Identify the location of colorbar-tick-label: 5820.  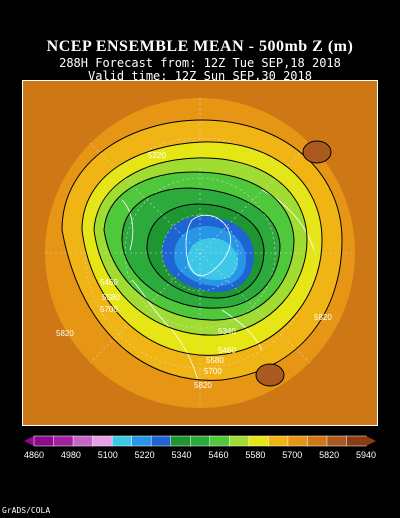
(329, 455).